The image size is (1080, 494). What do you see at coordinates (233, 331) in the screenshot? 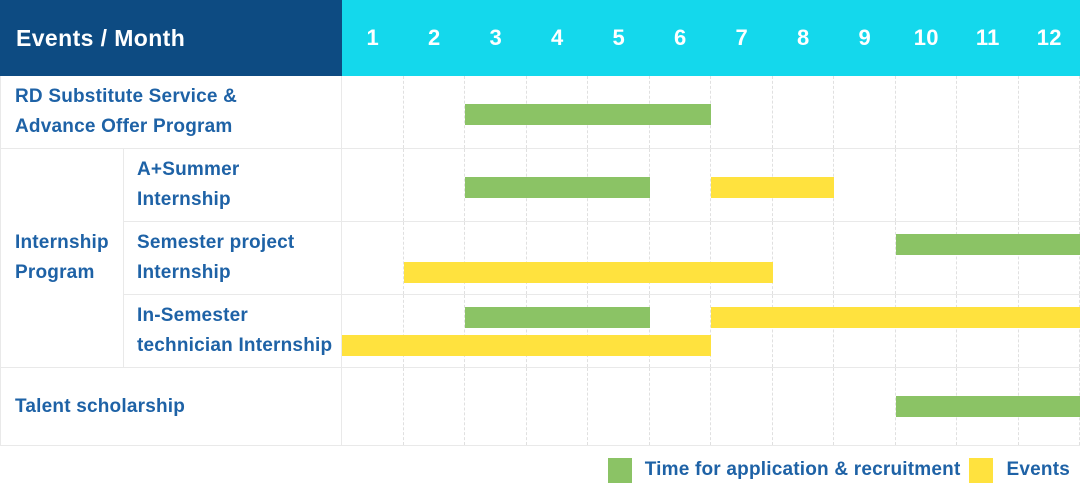
I see `row-label-in-semester-technician-internship: In-Semester technician Internship` at bounding box center [233, 331].